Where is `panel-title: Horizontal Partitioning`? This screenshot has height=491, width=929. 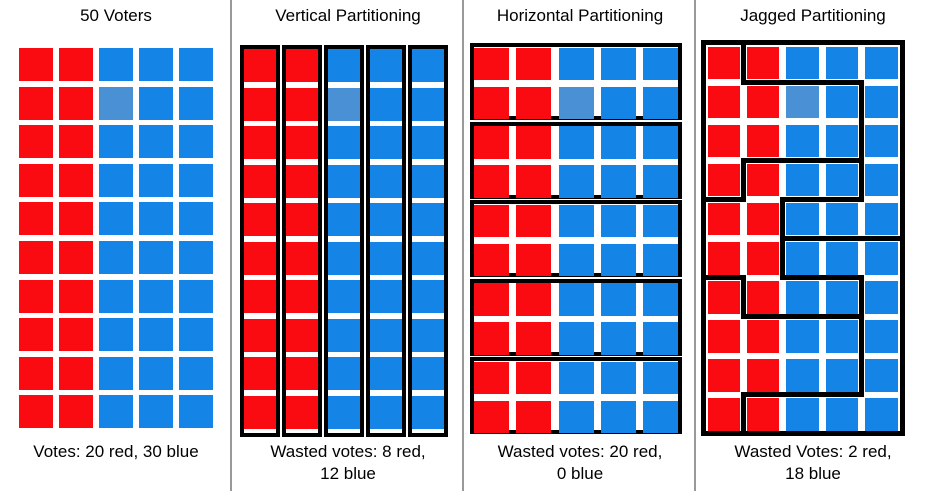
panel-title: Horizontal Partitioning is located at coordinates (580, 15).